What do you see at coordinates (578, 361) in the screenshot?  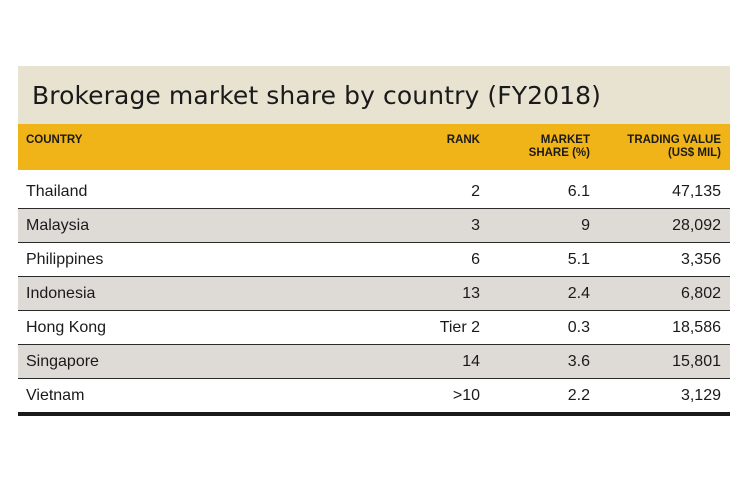 I see `cell-market-share: 3.6` at bounding box center [578, 361].